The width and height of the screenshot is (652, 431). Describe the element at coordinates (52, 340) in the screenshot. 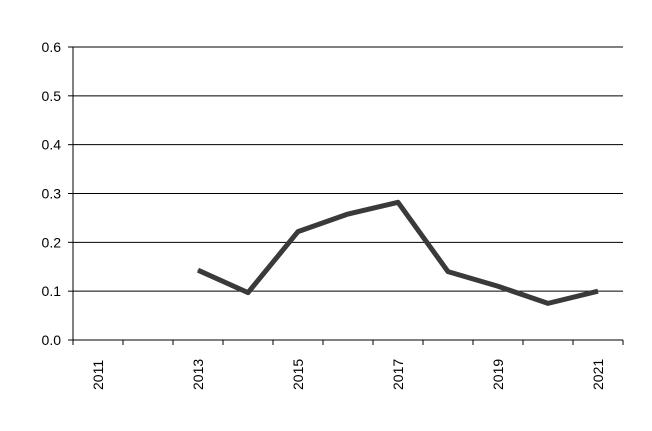

I see `y-tick-label: 0.0` at that location.